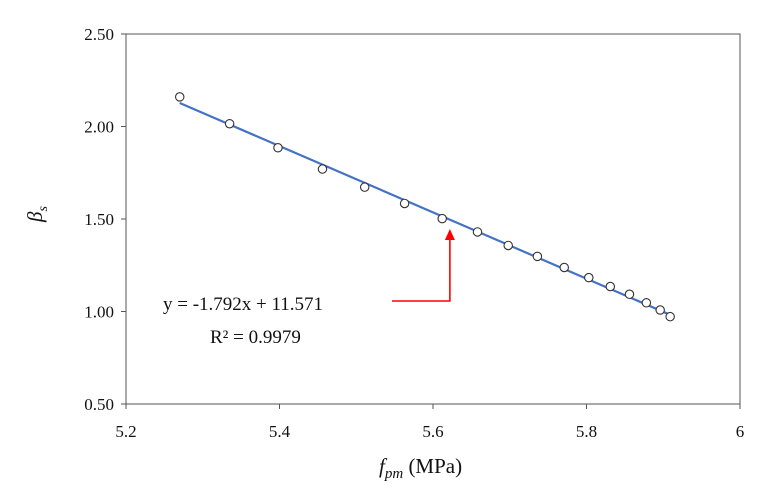 This screenshot has height=503, width=772. I want to click on arrow-head-icon, so click(449, 234).